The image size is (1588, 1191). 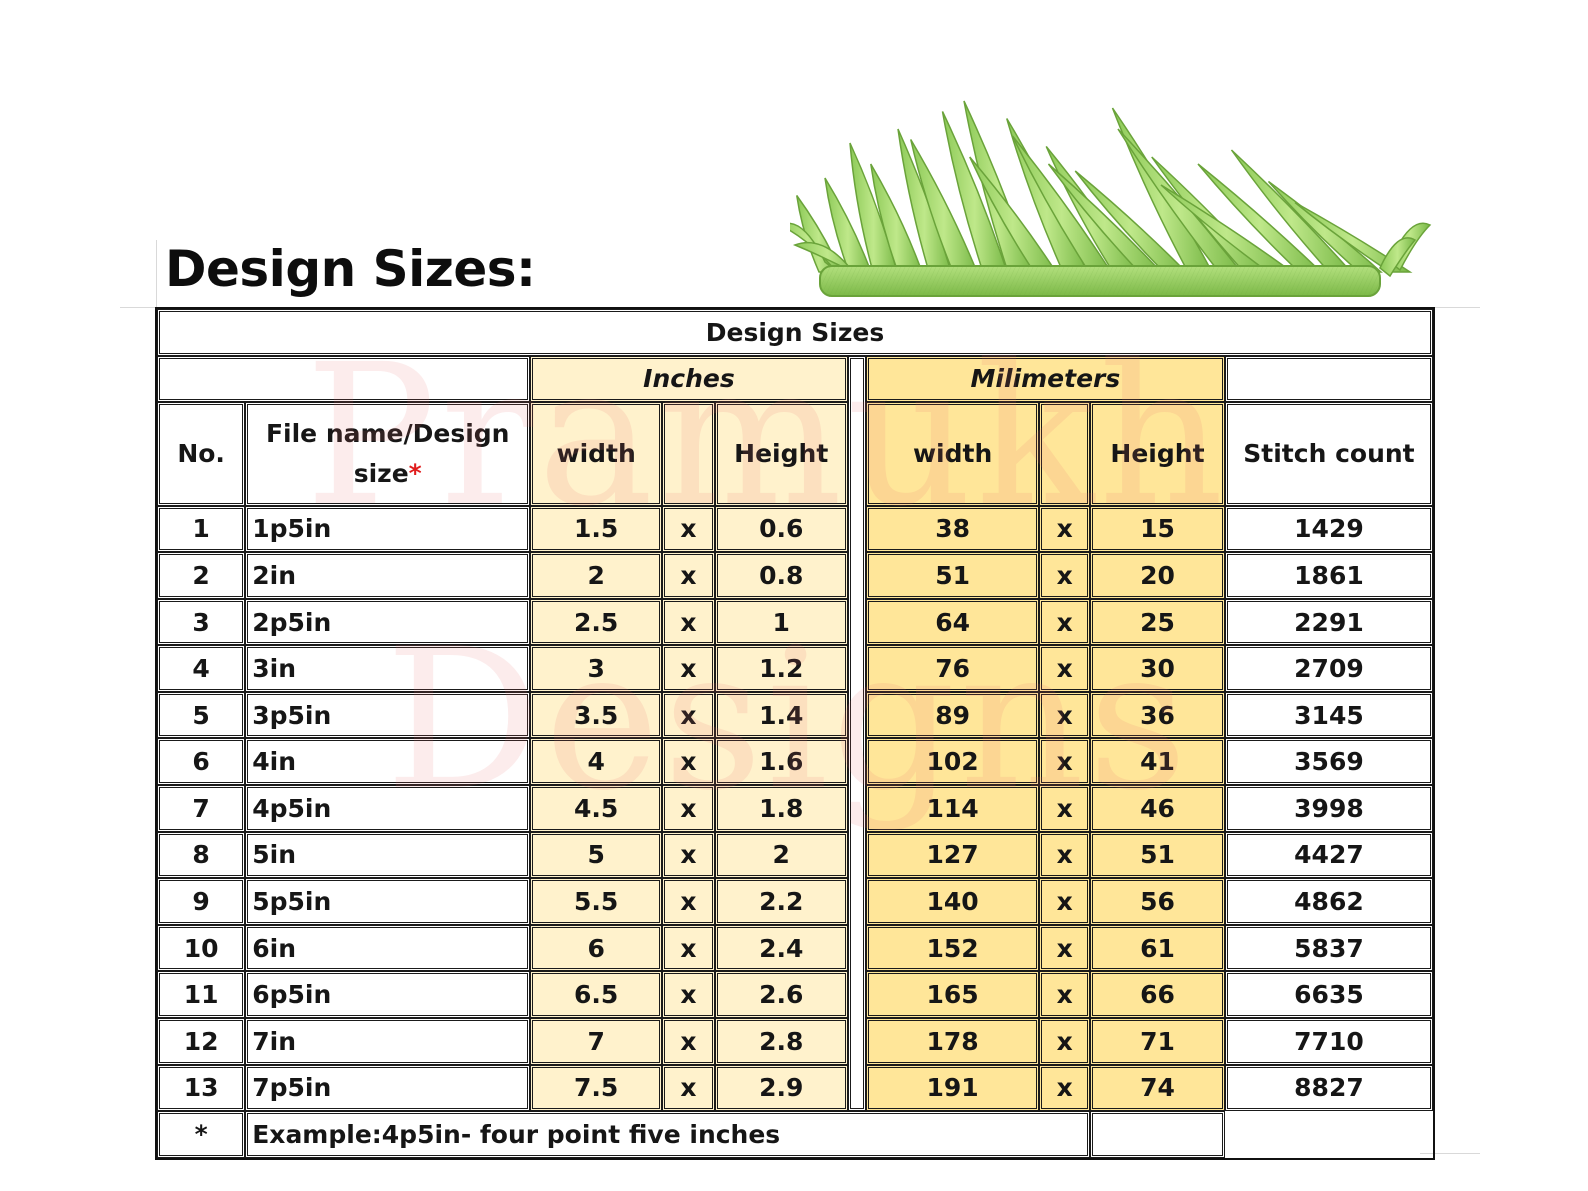 I want to click on cell-no: 2, so click(x=201, y=575).